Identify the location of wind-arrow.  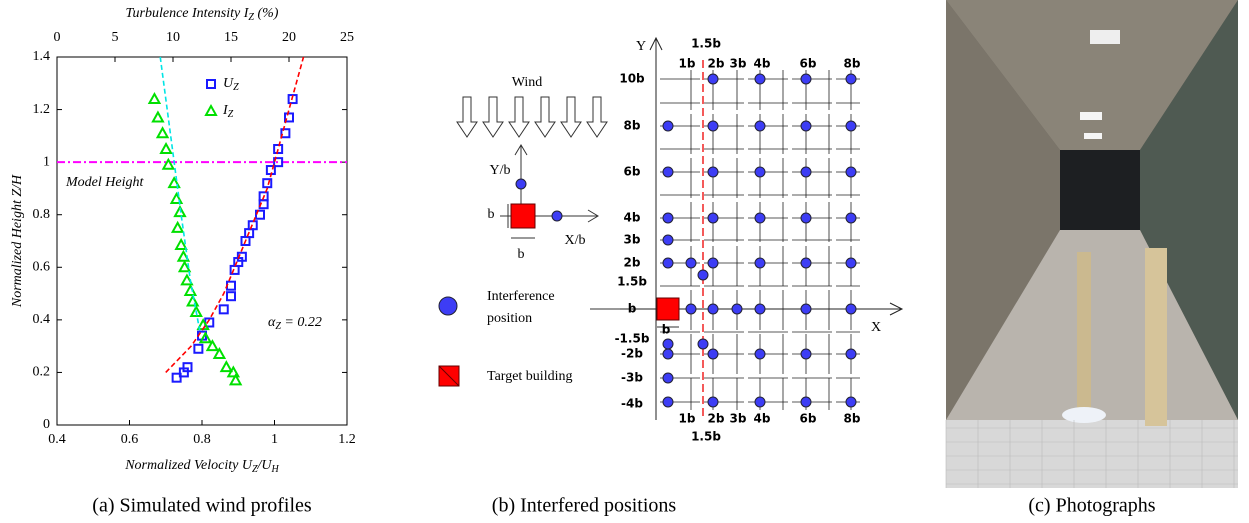
(597, 117).